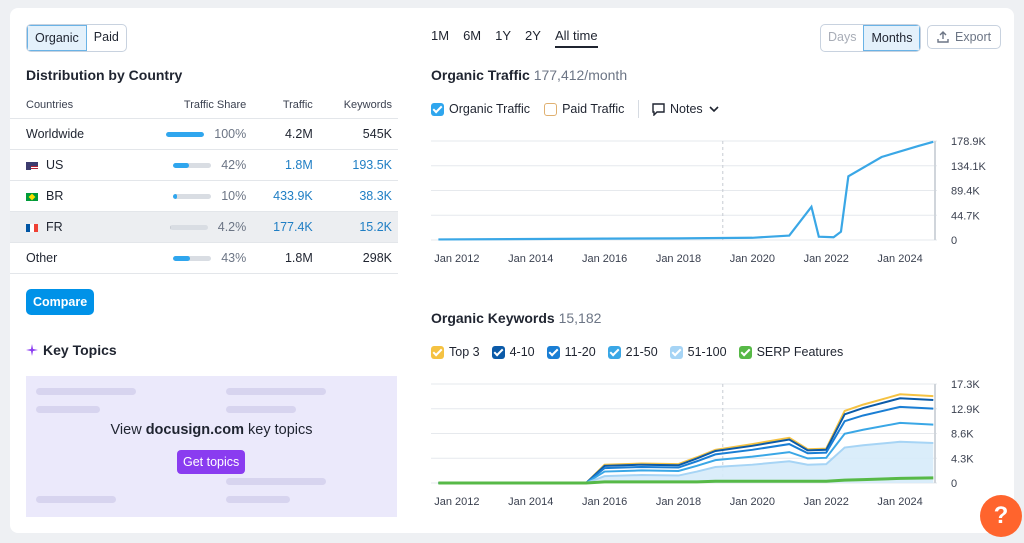 The width and height of the screenshot is (1024, 543). What do you see at coordinates (437, 109) in the screenshot?
I see `organic-traffic-checkbox` at bounding box center [437, 109].